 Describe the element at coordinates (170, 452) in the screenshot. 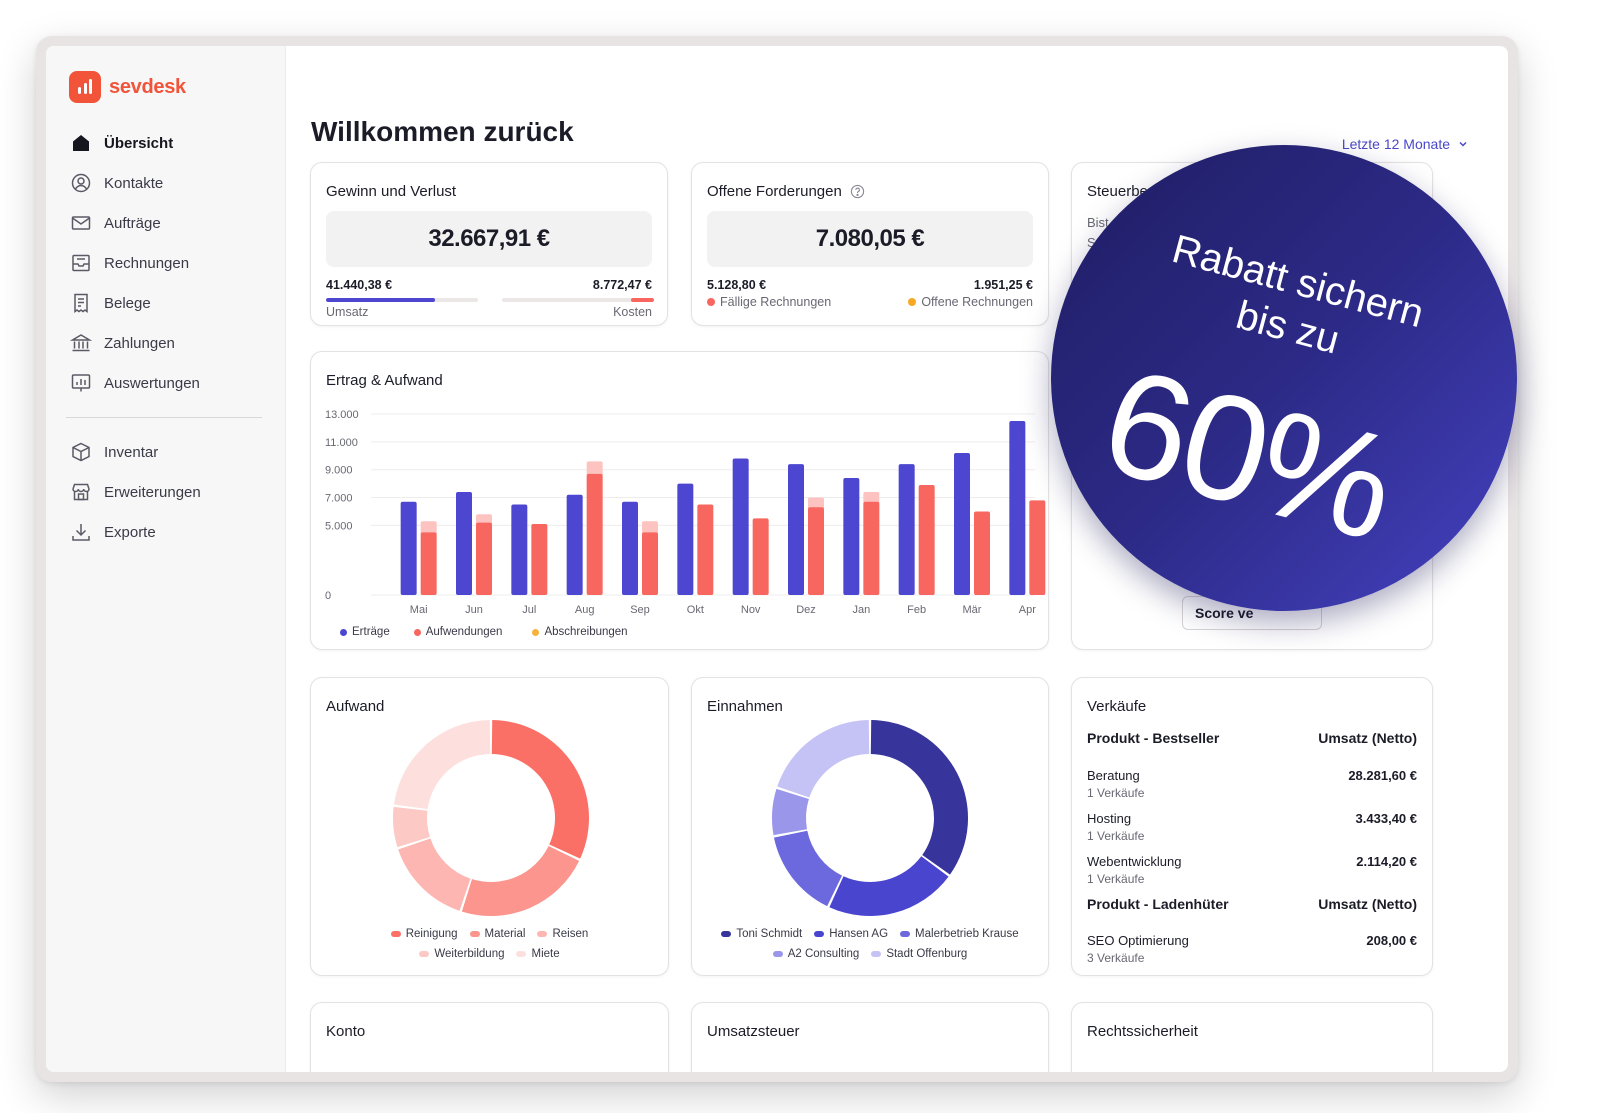

I see `sidebar-item-inventar: Inventar` at that location.